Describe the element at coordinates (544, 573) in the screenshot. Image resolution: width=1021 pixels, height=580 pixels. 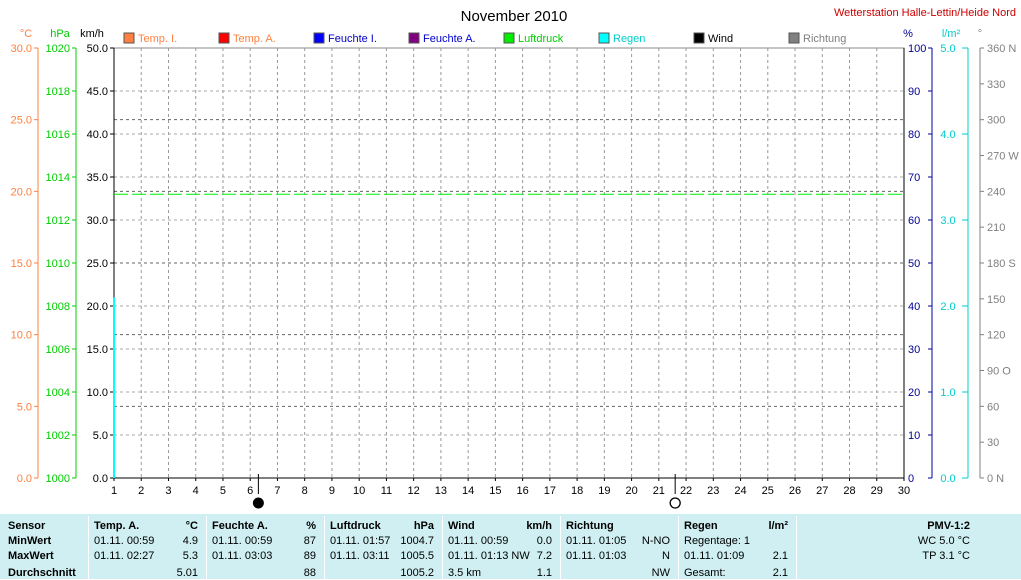
I see `wind-avg-value: 1.1` at that location.